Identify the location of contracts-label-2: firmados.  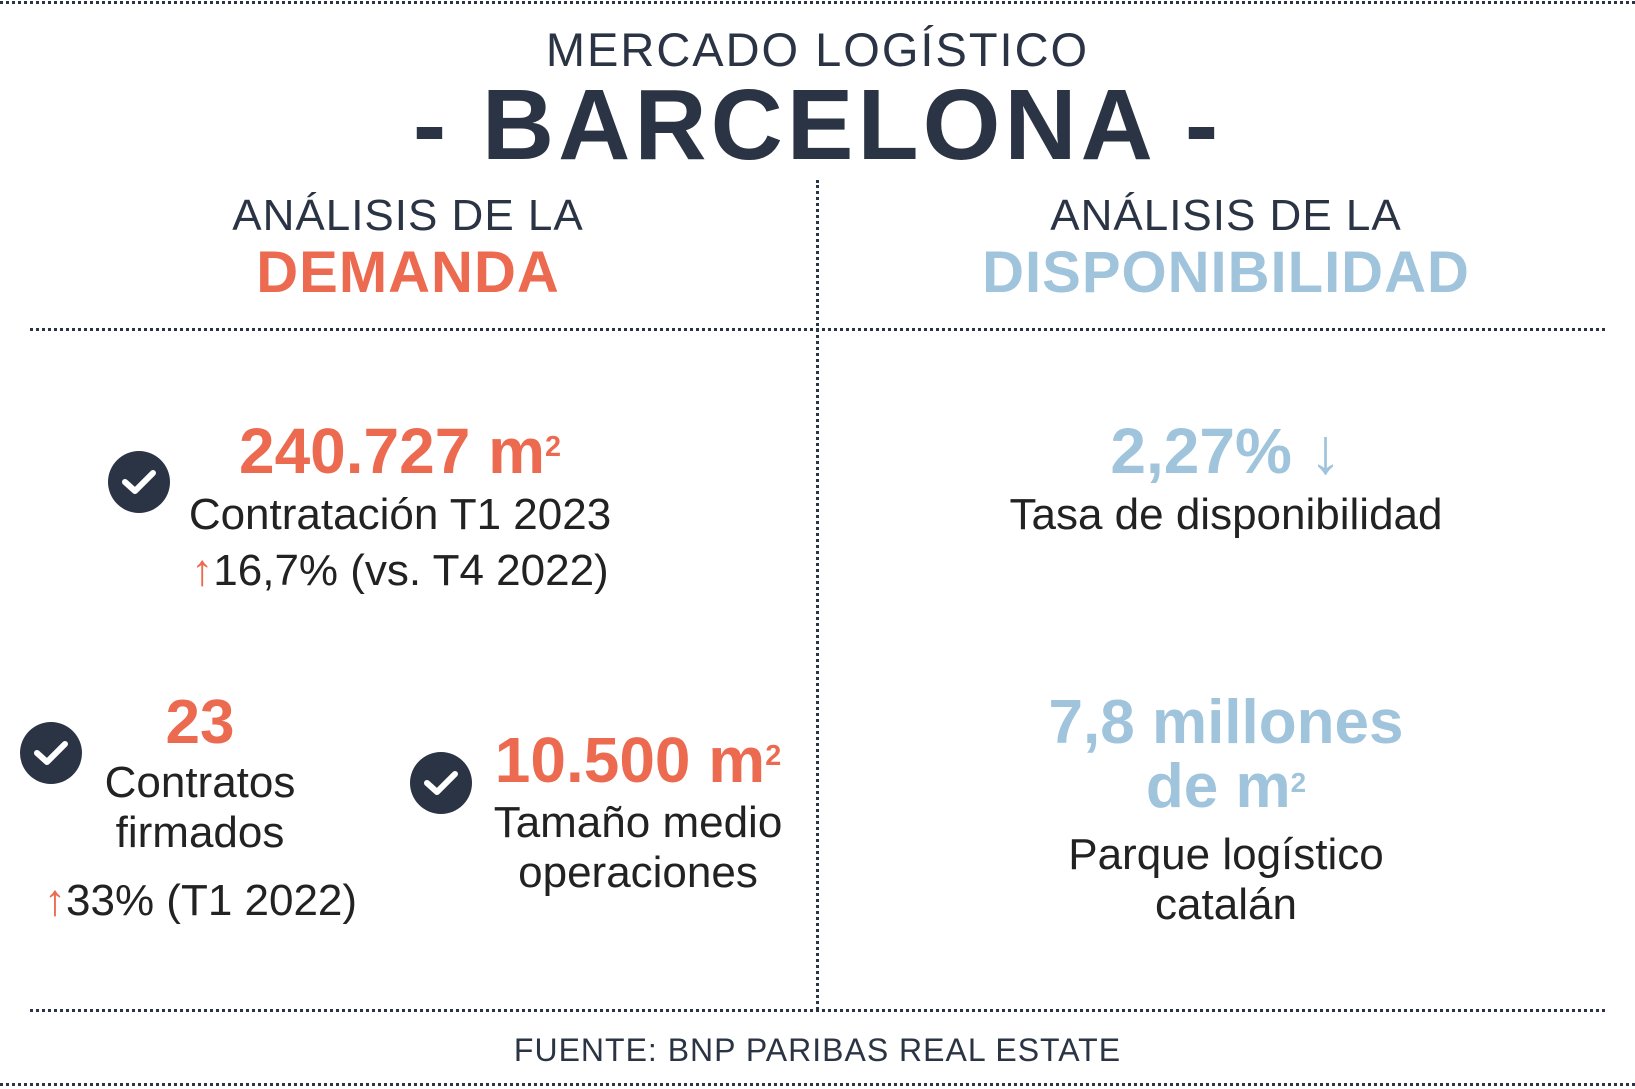
(200, 832).